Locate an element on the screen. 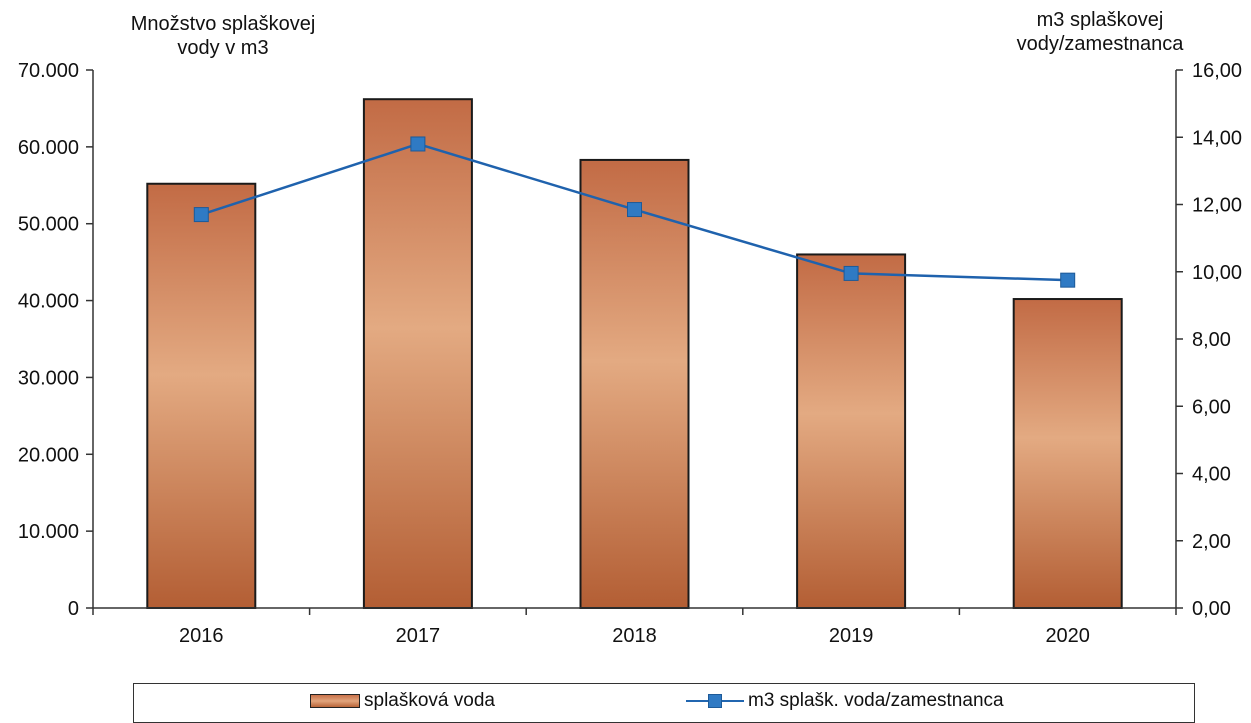 This screenshot has height=723, width=1251. legend-line-swatch is located at coordinates (715, 701).